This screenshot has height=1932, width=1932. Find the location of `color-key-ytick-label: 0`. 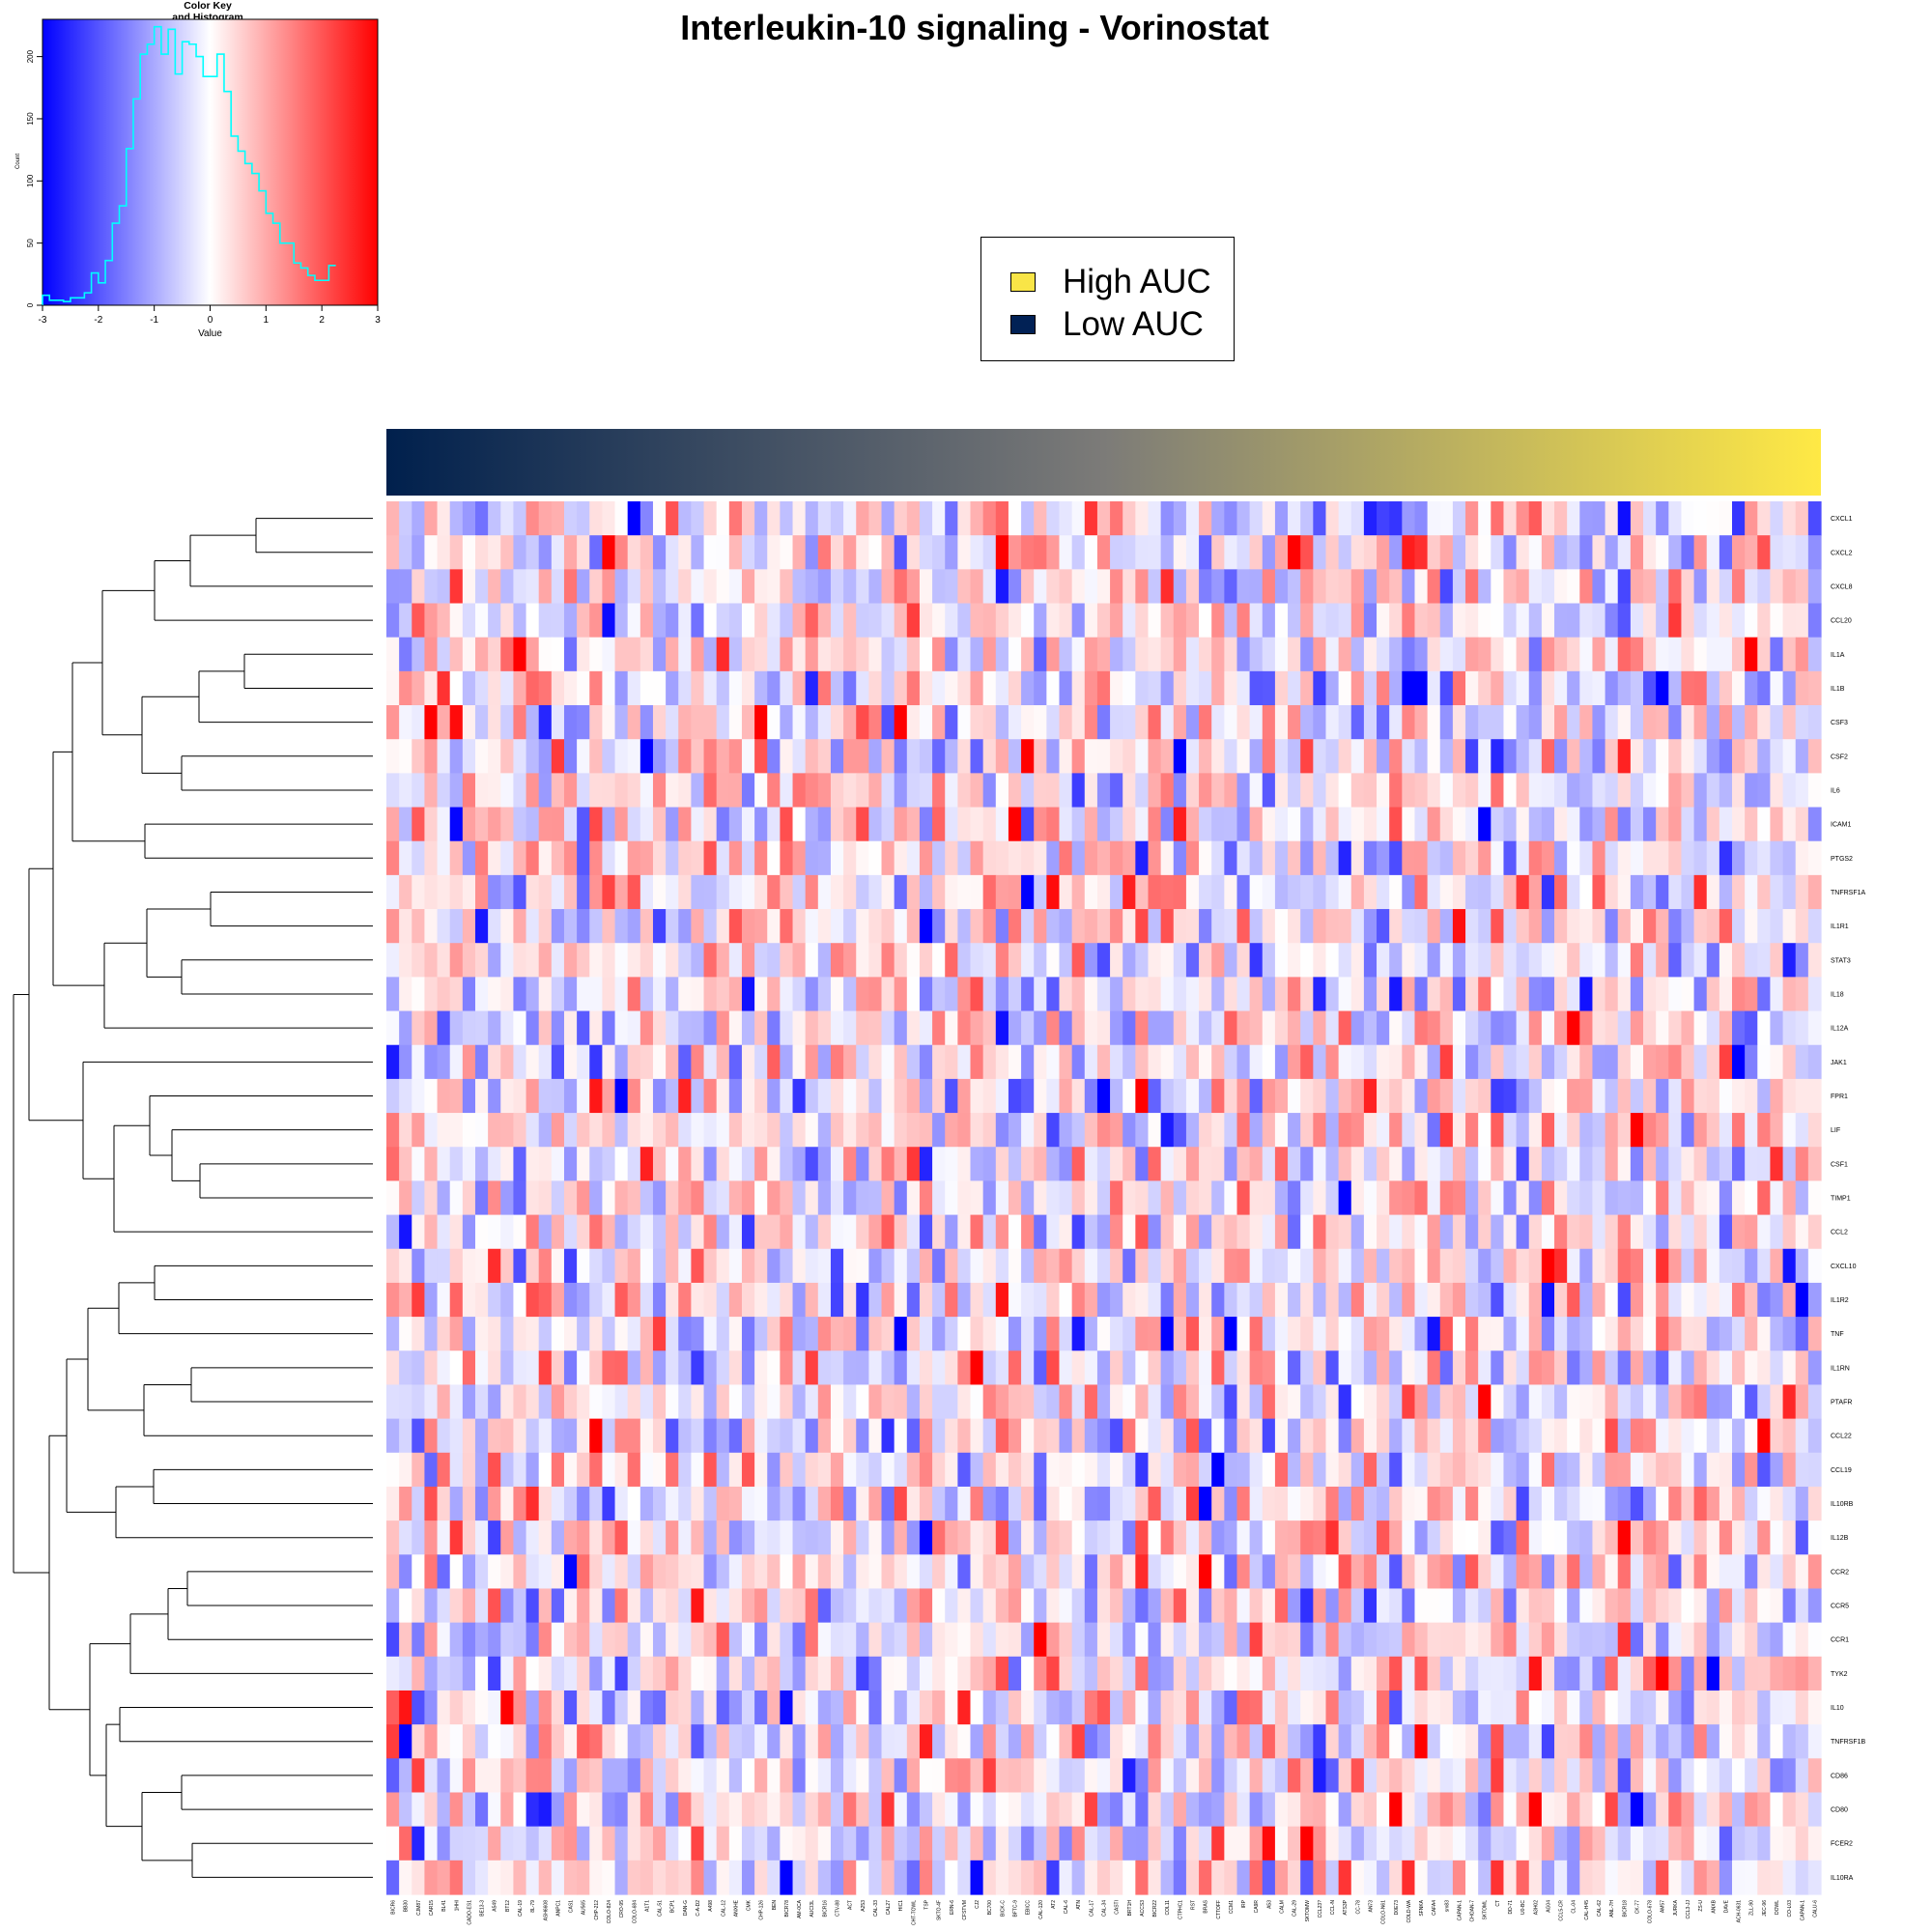

color-key-ytick-label: 0 is located at coordinates (30, 304).